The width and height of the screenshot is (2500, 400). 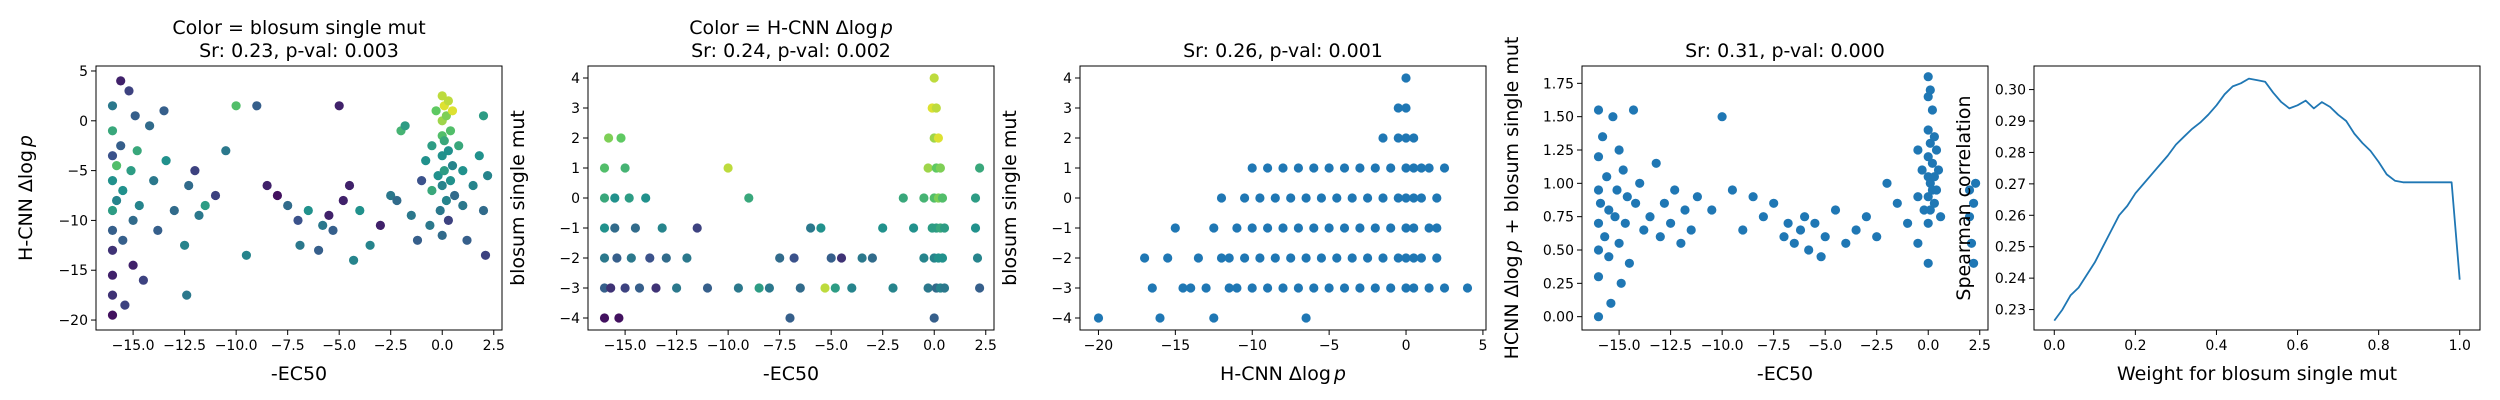 What do you see at coordinates (2379, 346) in the screenshot?
I see `x-tick-label: 0.8` at bounding box center [2379, 346].